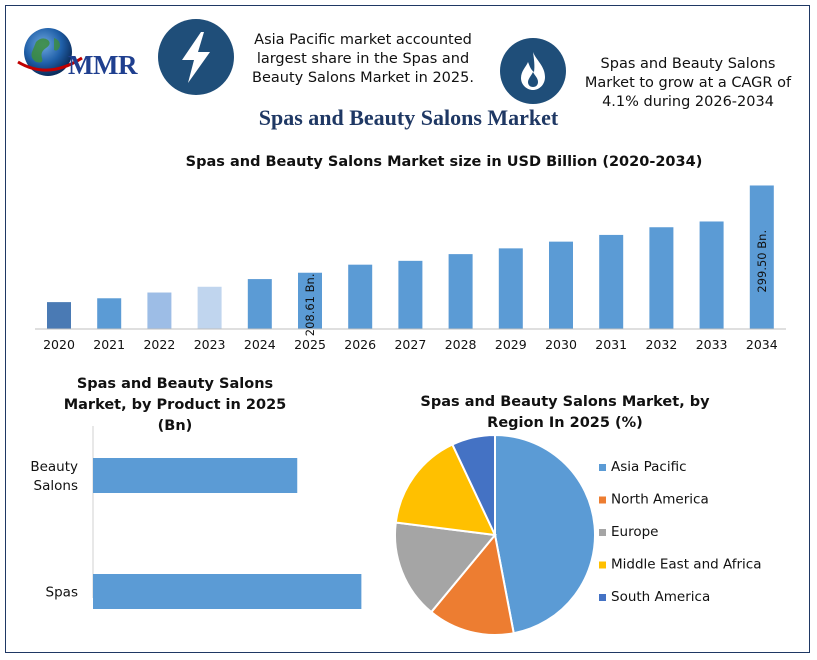 This screenshot has height=660, width=817. What do you see at coordinates (410, 294) in the screenshot?
I see `bar-2027` at bounding box center [410, 294].